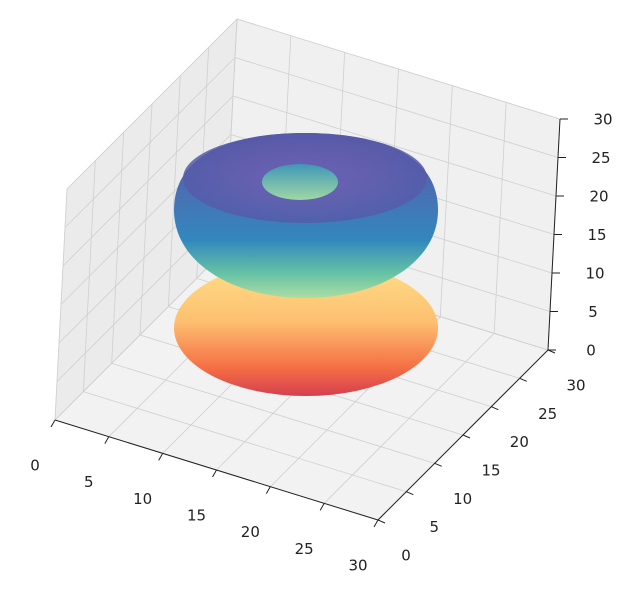 The height and width of the screenshot is (599, 644). I want to click on z-tick-label: 20, so click(598, 197).